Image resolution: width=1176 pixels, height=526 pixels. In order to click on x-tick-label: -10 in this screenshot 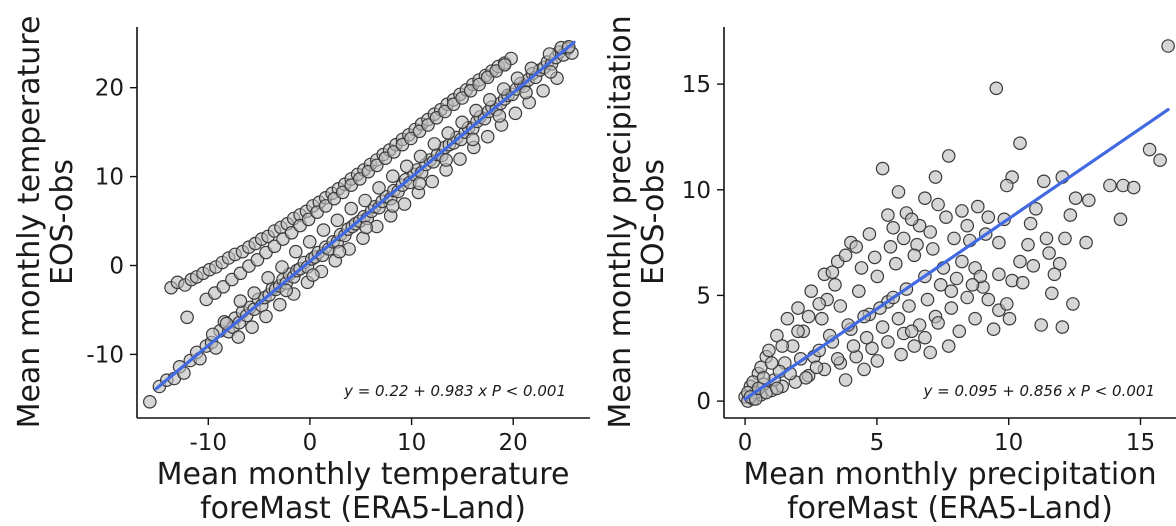, I will do `click(209, 443)`.